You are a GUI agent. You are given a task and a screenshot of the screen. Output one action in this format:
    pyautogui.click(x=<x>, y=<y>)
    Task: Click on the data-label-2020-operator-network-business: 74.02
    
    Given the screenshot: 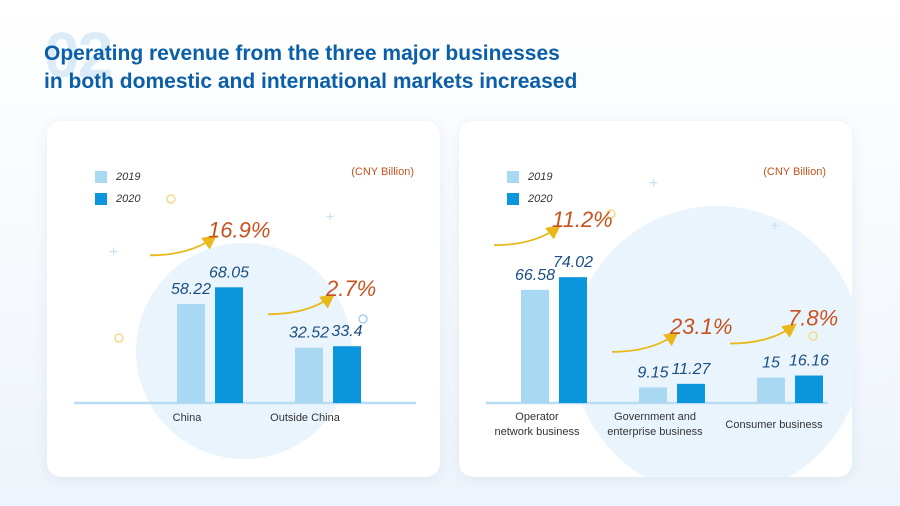 What is the action you would take?
    pyautogui.click(x=573, y=262)
    